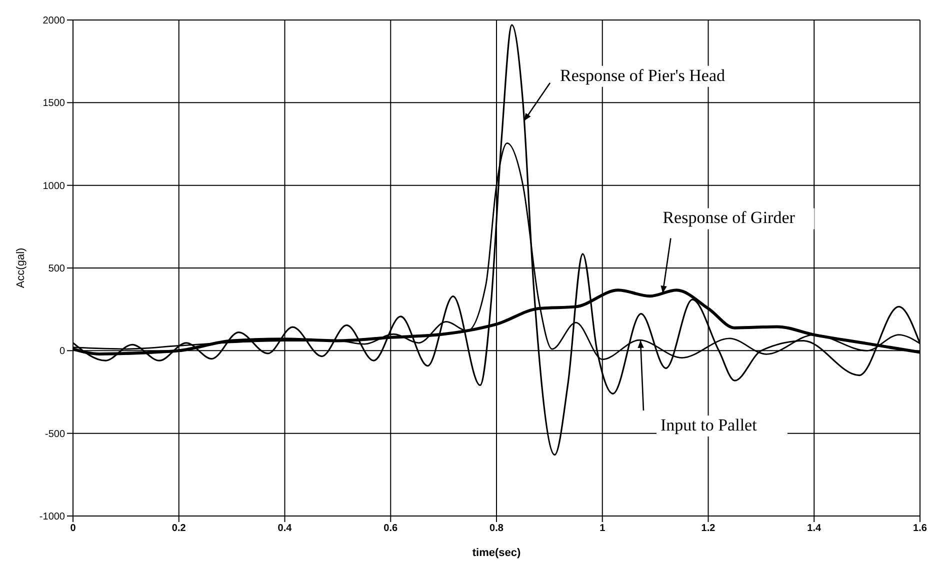  What do you see at coordinates (179, 528) in the screenshot?
I see `x-tick-label: 0.2` at bounding box center [179, 528].